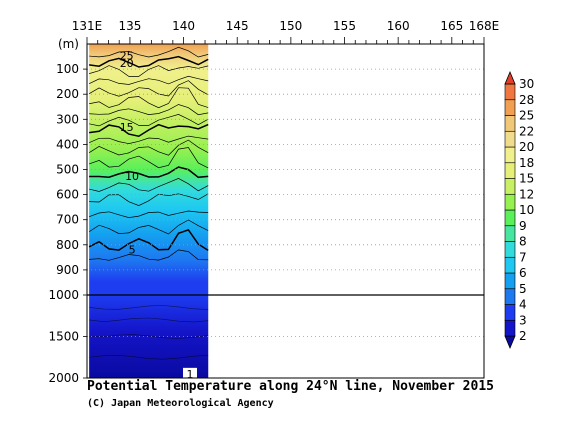  What do you see at coordinates (290, 26) in the screenshot?
I see `x-tick-label: 150` at bounding box center [290, 26].